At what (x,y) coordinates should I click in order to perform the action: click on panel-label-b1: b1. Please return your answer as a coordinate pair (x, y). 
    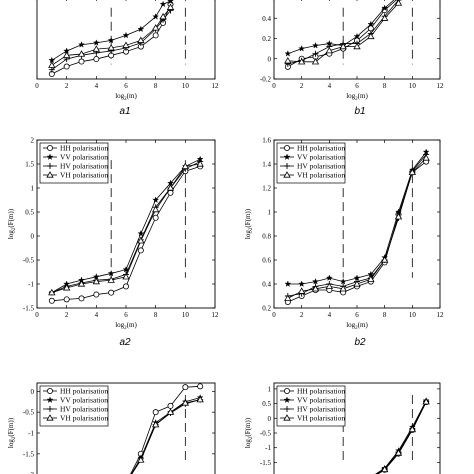
    Looking at the image, I should click on (359, 111).